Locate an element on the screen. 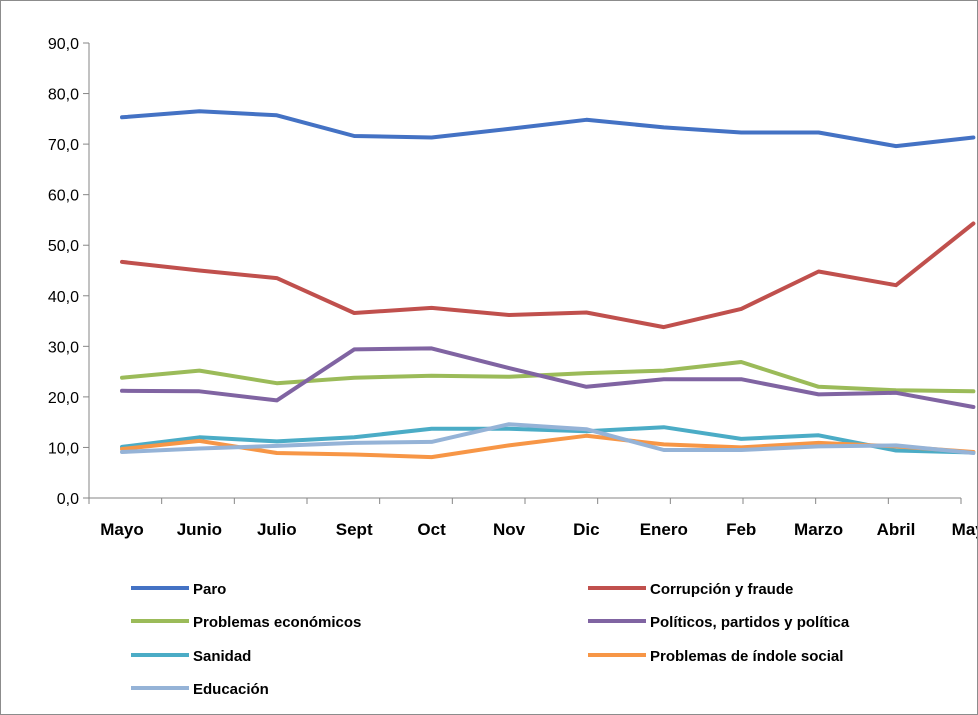 This screenshot has width=978, height=715. legend-label: Corrupción y fraude is located at coordinates (721, 589).